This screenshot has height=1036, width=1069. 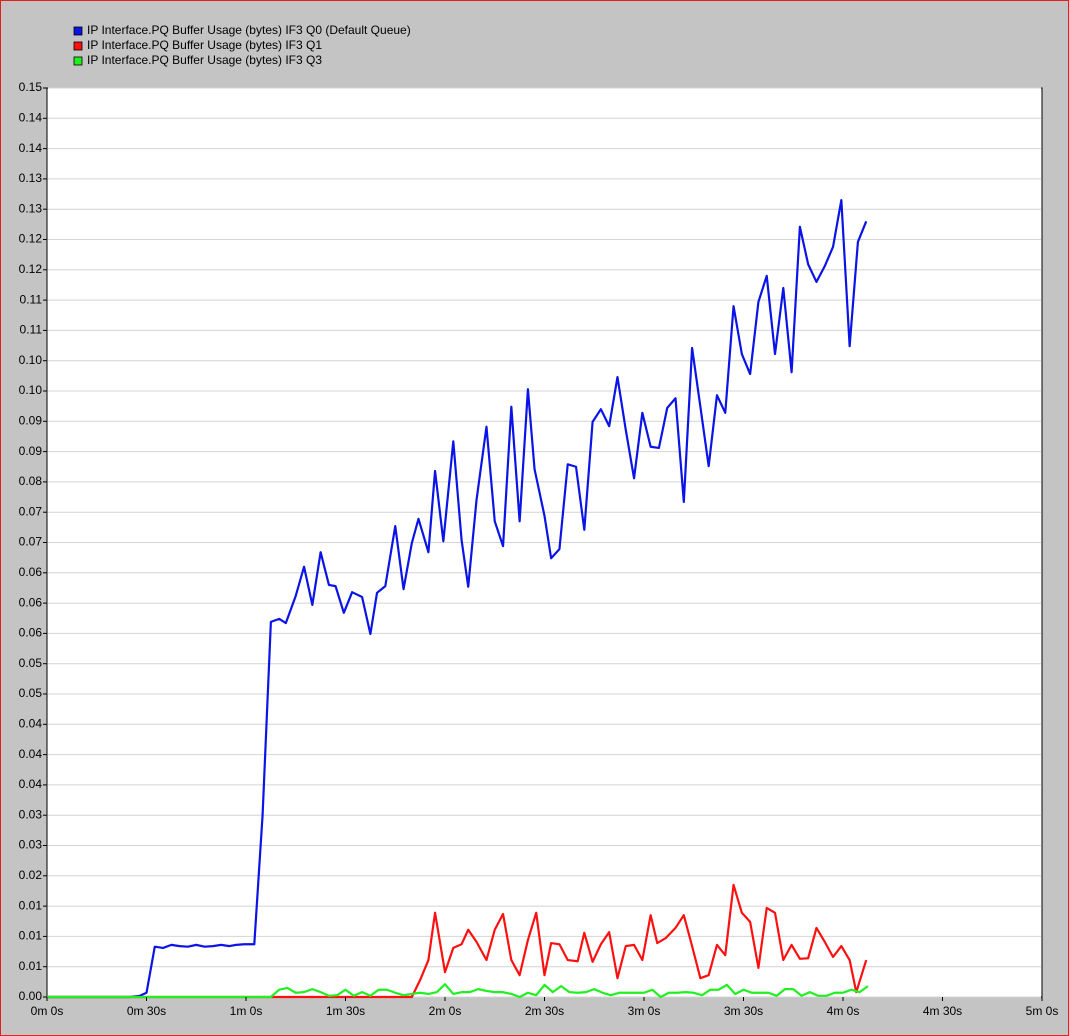 What do you see at coordinates (445, 1011) in the screenshot?
I see `x-tick-label: 2m 0s` at bounding box center [445, 1011].